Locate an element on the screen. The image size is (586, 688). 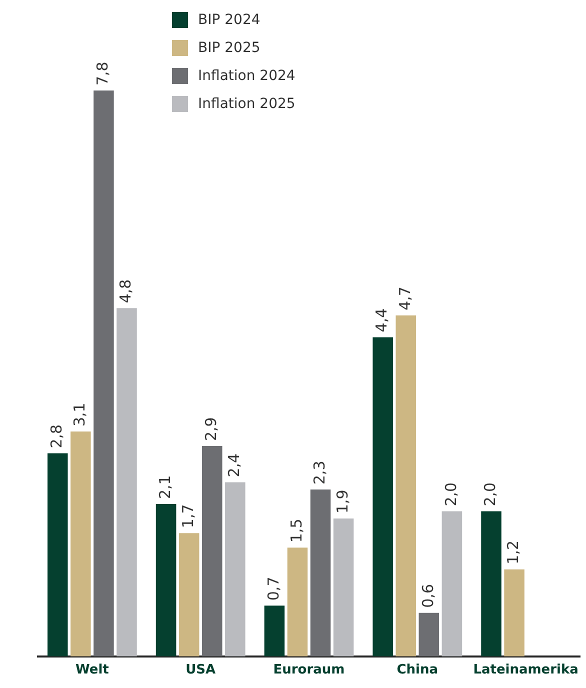
legend-label: BIP 2024 is located at coordinates (229, 20).